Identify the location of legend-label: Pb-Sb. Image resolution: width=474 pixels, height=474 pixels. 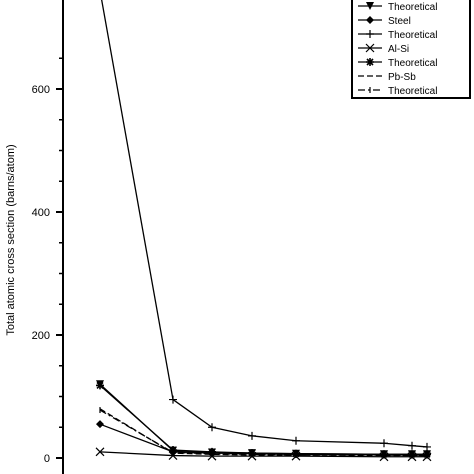
(402, 77).